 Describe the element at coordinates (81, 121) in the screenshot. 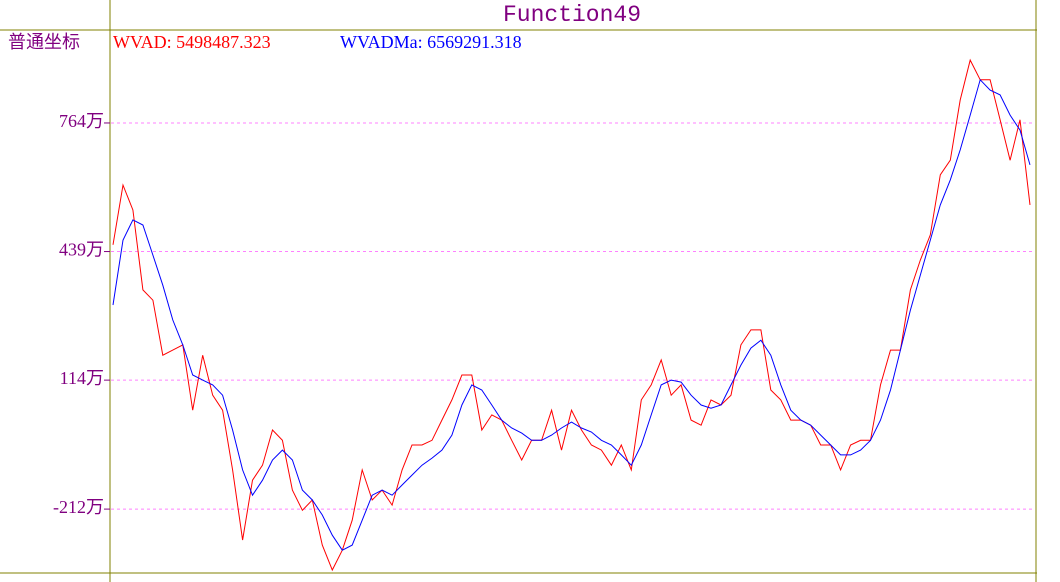

I see `y-tick-label: 764万` at that location.